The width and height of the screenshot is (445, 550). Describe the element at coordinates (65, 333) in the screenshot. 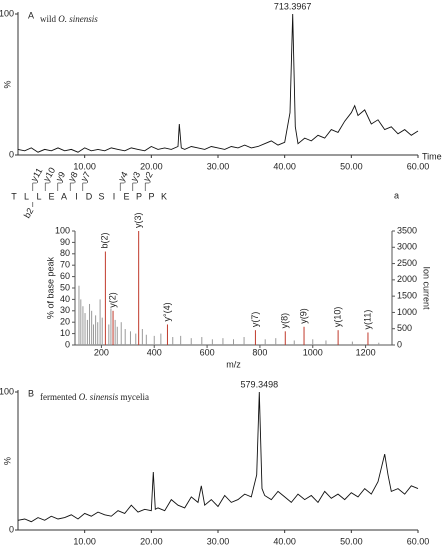

I see `y-tick-label: 10` at that location.